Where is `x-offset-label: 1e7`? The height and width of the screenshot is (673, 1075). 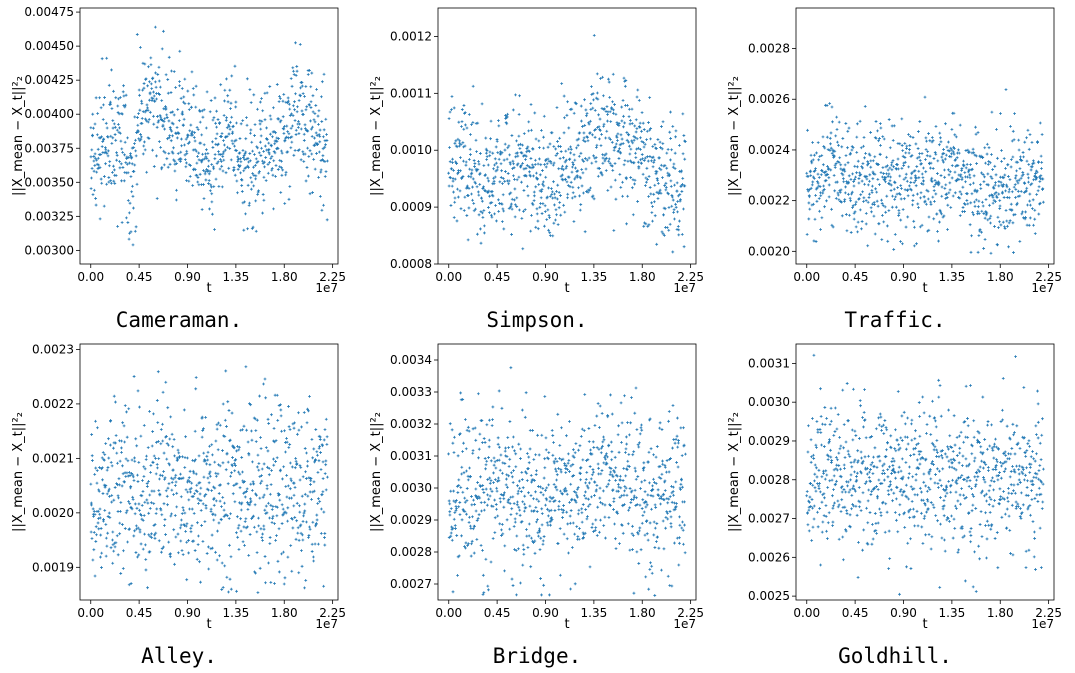 x-offset-label: 1e7 is located at coordinates (326, 288).